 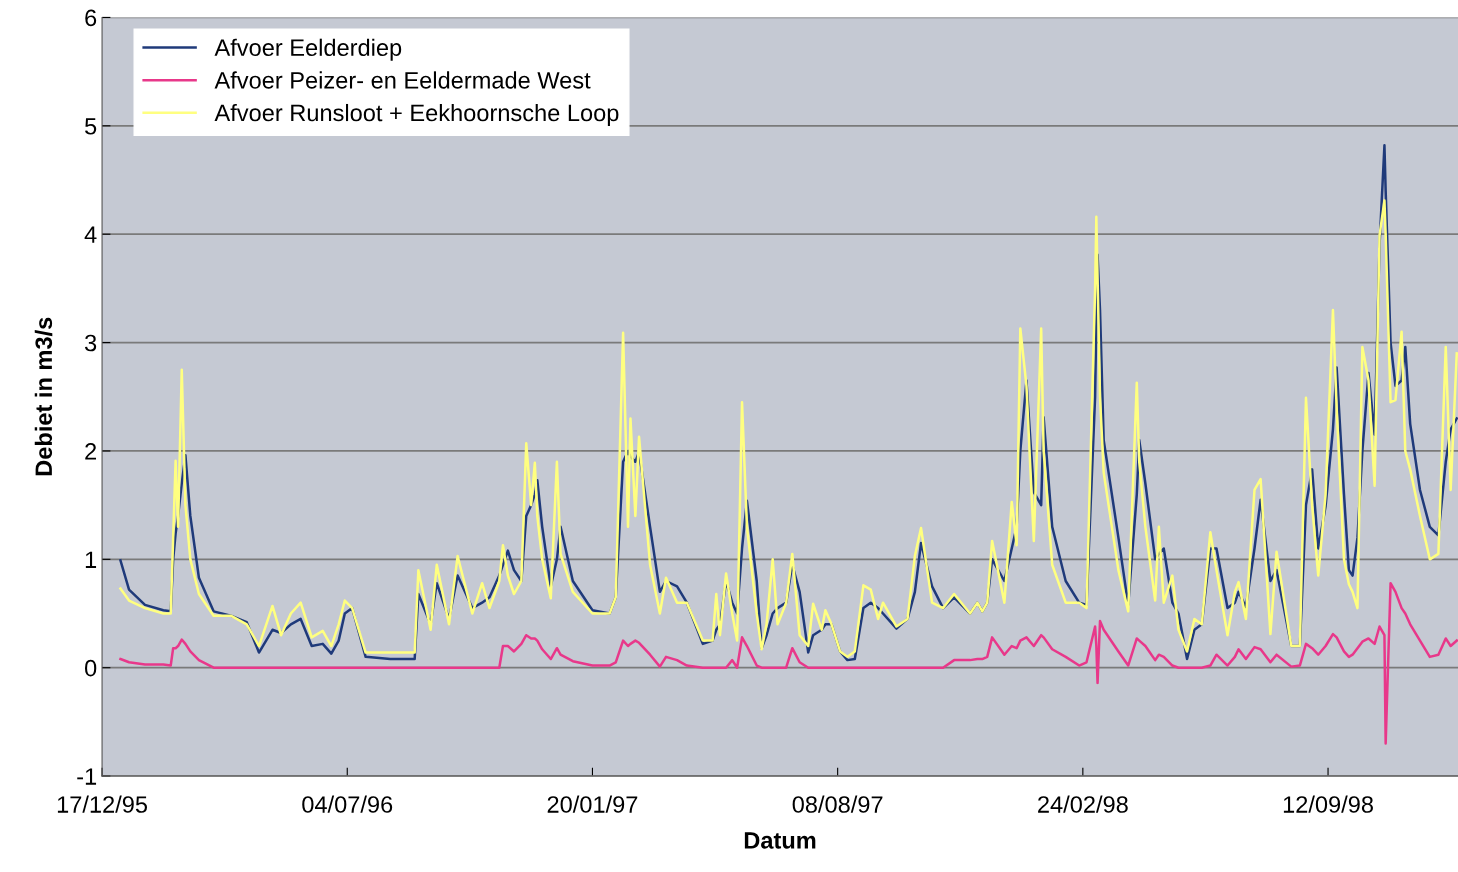 What do you see at coordinates (90, 668) in the screenshot?
I see `y-tick-label: 0` at bounding box center [90, 668].